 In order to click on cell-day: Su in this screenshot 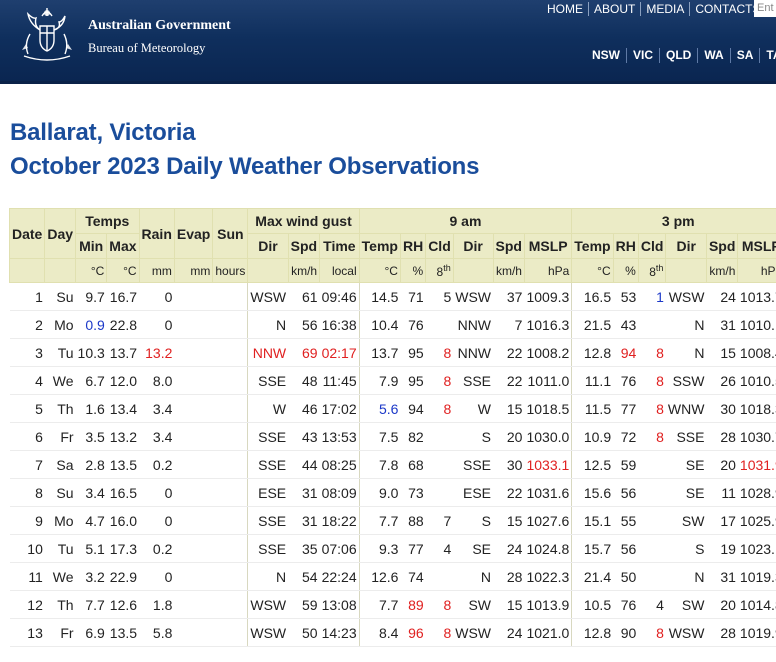, I will do `click(60, 296)`.